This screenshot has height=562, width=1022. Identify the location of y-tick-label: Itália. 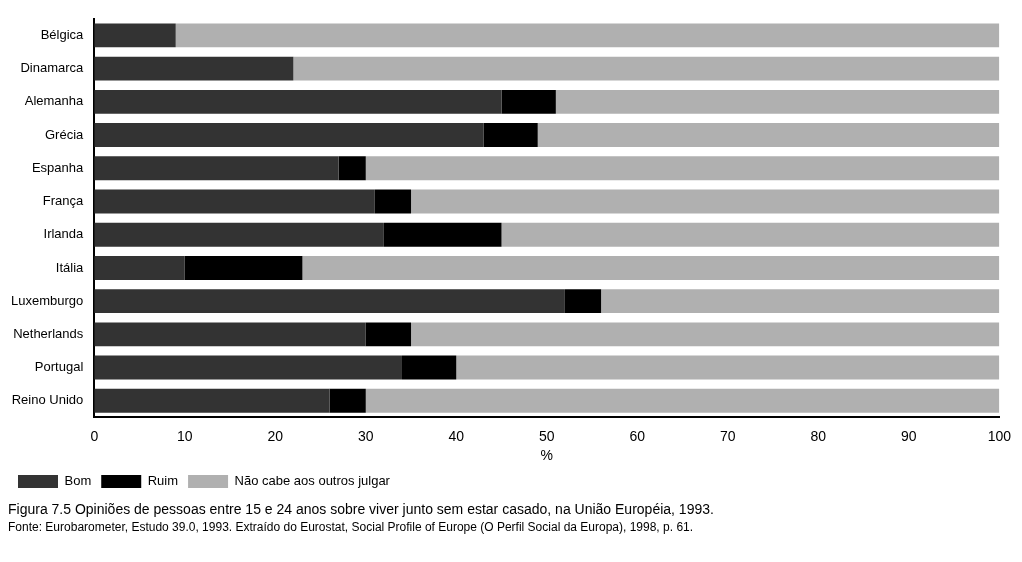
(70, 267).